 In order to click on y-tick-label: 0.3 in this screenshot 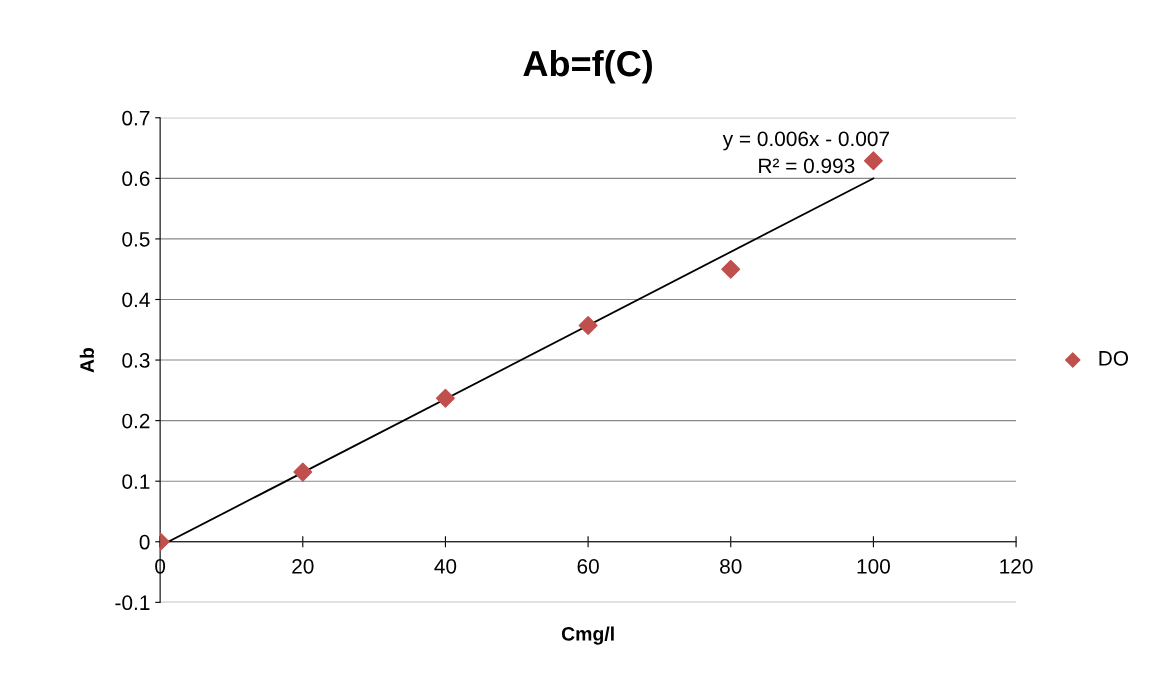, I will do `click(136, 360)`.